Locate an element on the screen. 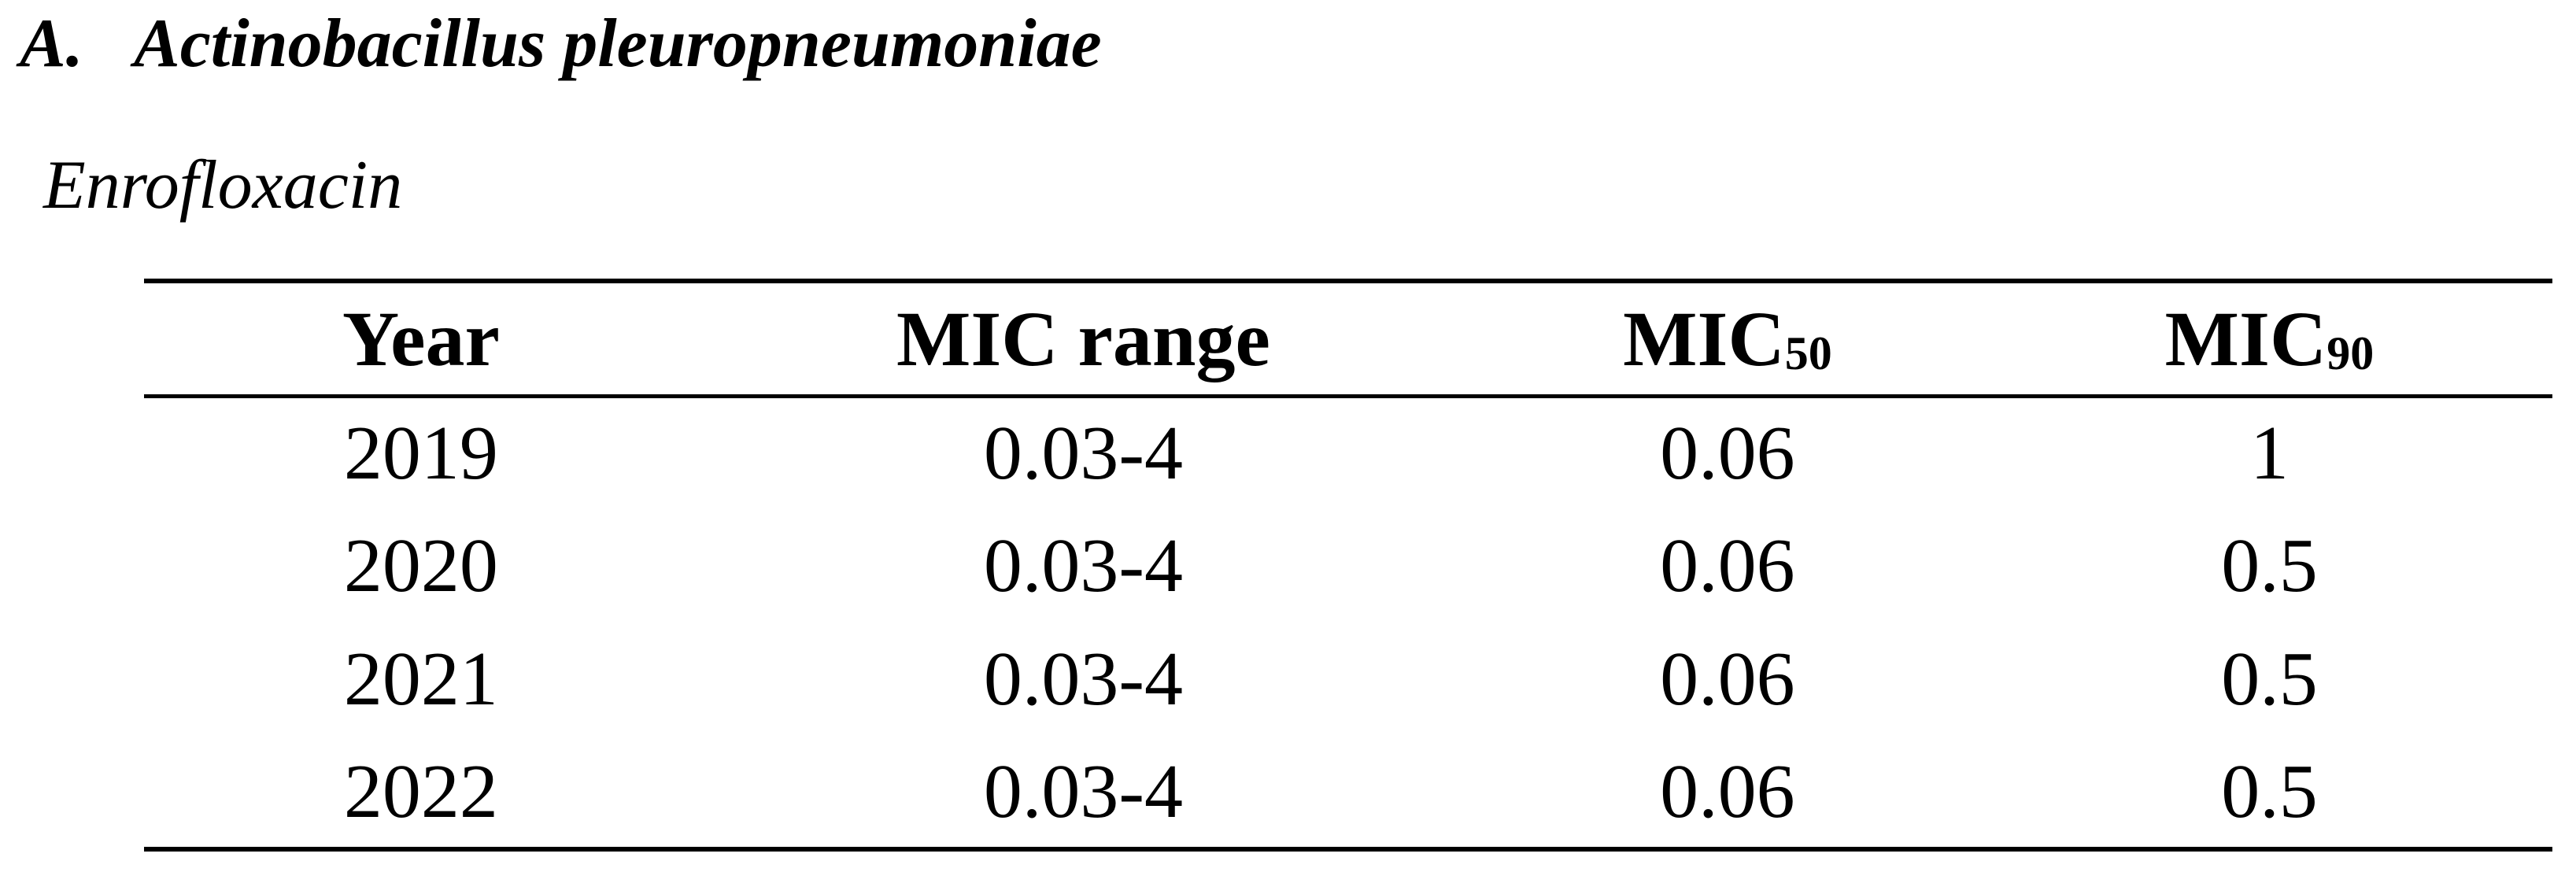 This screenshot has height=872, width=2576. drug-subtitle: Enrofloxacin is located at coordinates (223, 185).